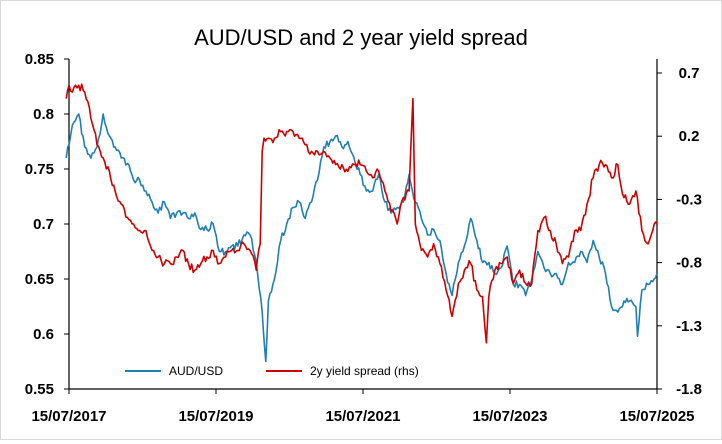 This screenshot has width=722, height=444. What do you see at coordinates (361, 37) in the screenshot?
I see `chart-title: AUD/USD and 2 year yield spread` at bounding box center [361, 37].